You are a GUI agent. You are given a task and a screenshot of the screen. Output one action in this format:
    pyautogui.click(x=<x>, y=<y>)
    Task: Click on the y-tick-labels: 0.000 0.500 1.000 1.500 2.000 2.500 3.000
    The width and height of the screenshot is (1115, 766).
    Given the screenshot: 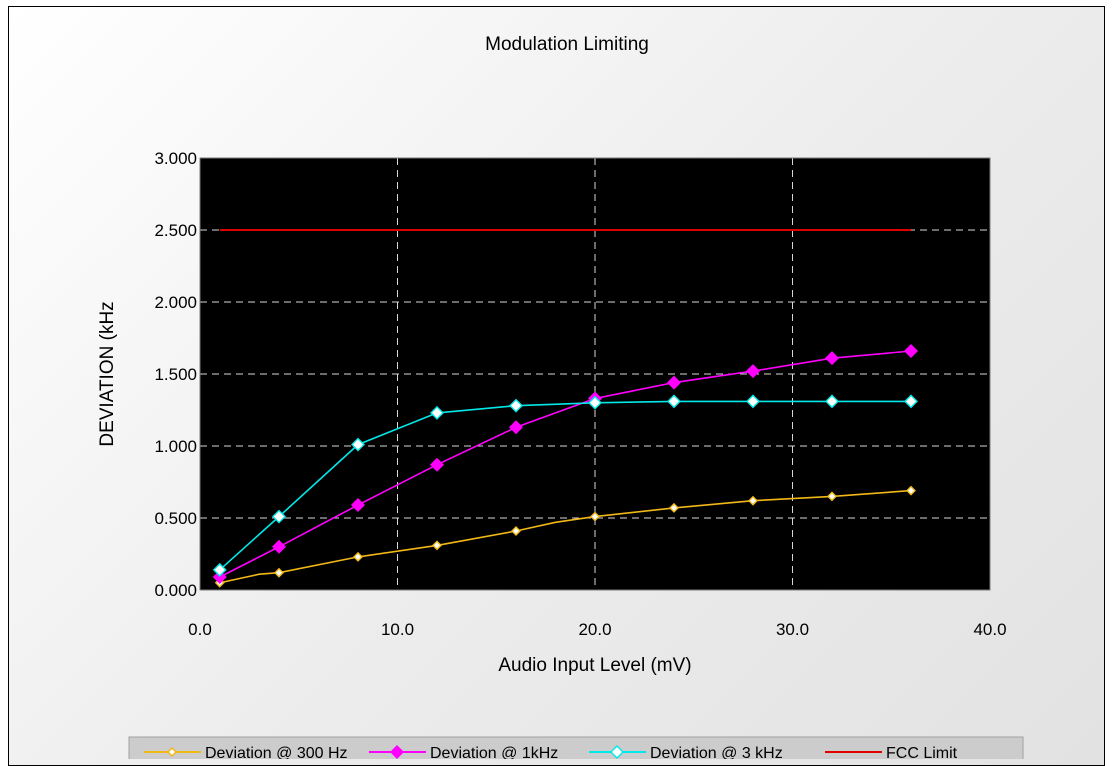 What is the action you would take?
    pyautogui.click(x=175, y=374)
    